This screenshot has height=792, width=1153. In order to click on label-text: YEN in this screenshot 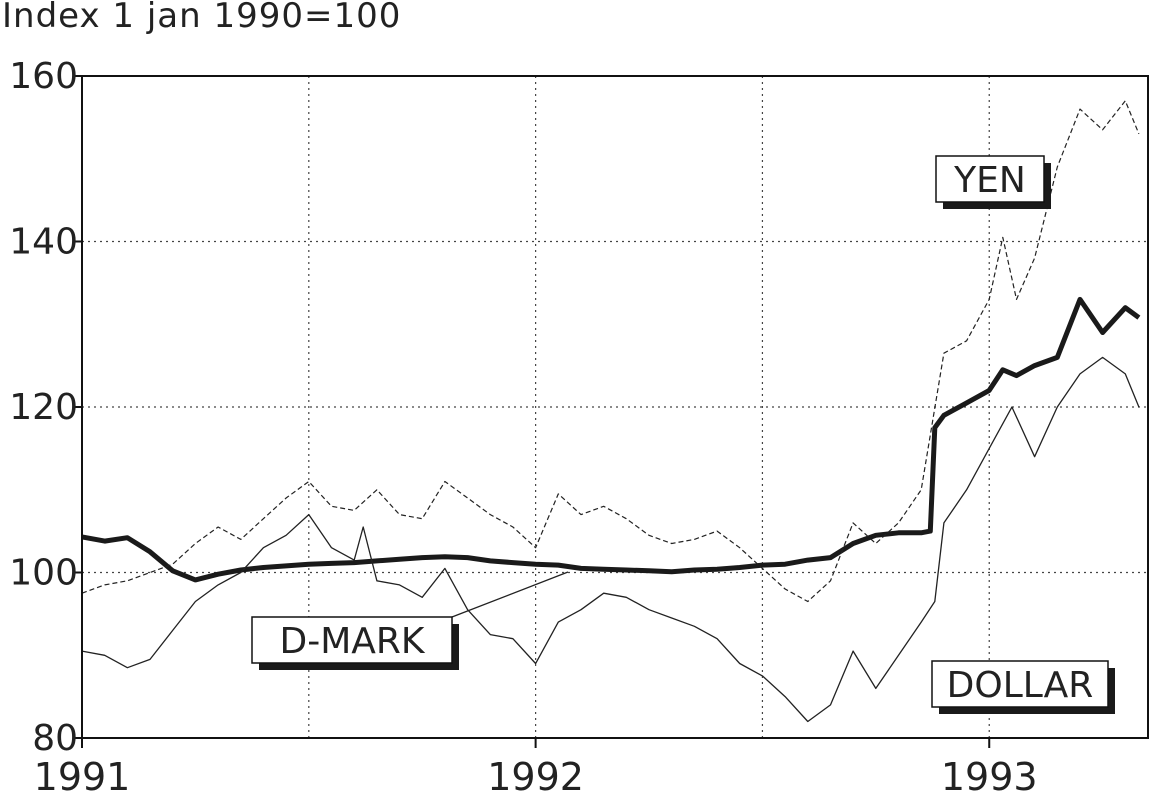, I will do `click(989, 180)`.